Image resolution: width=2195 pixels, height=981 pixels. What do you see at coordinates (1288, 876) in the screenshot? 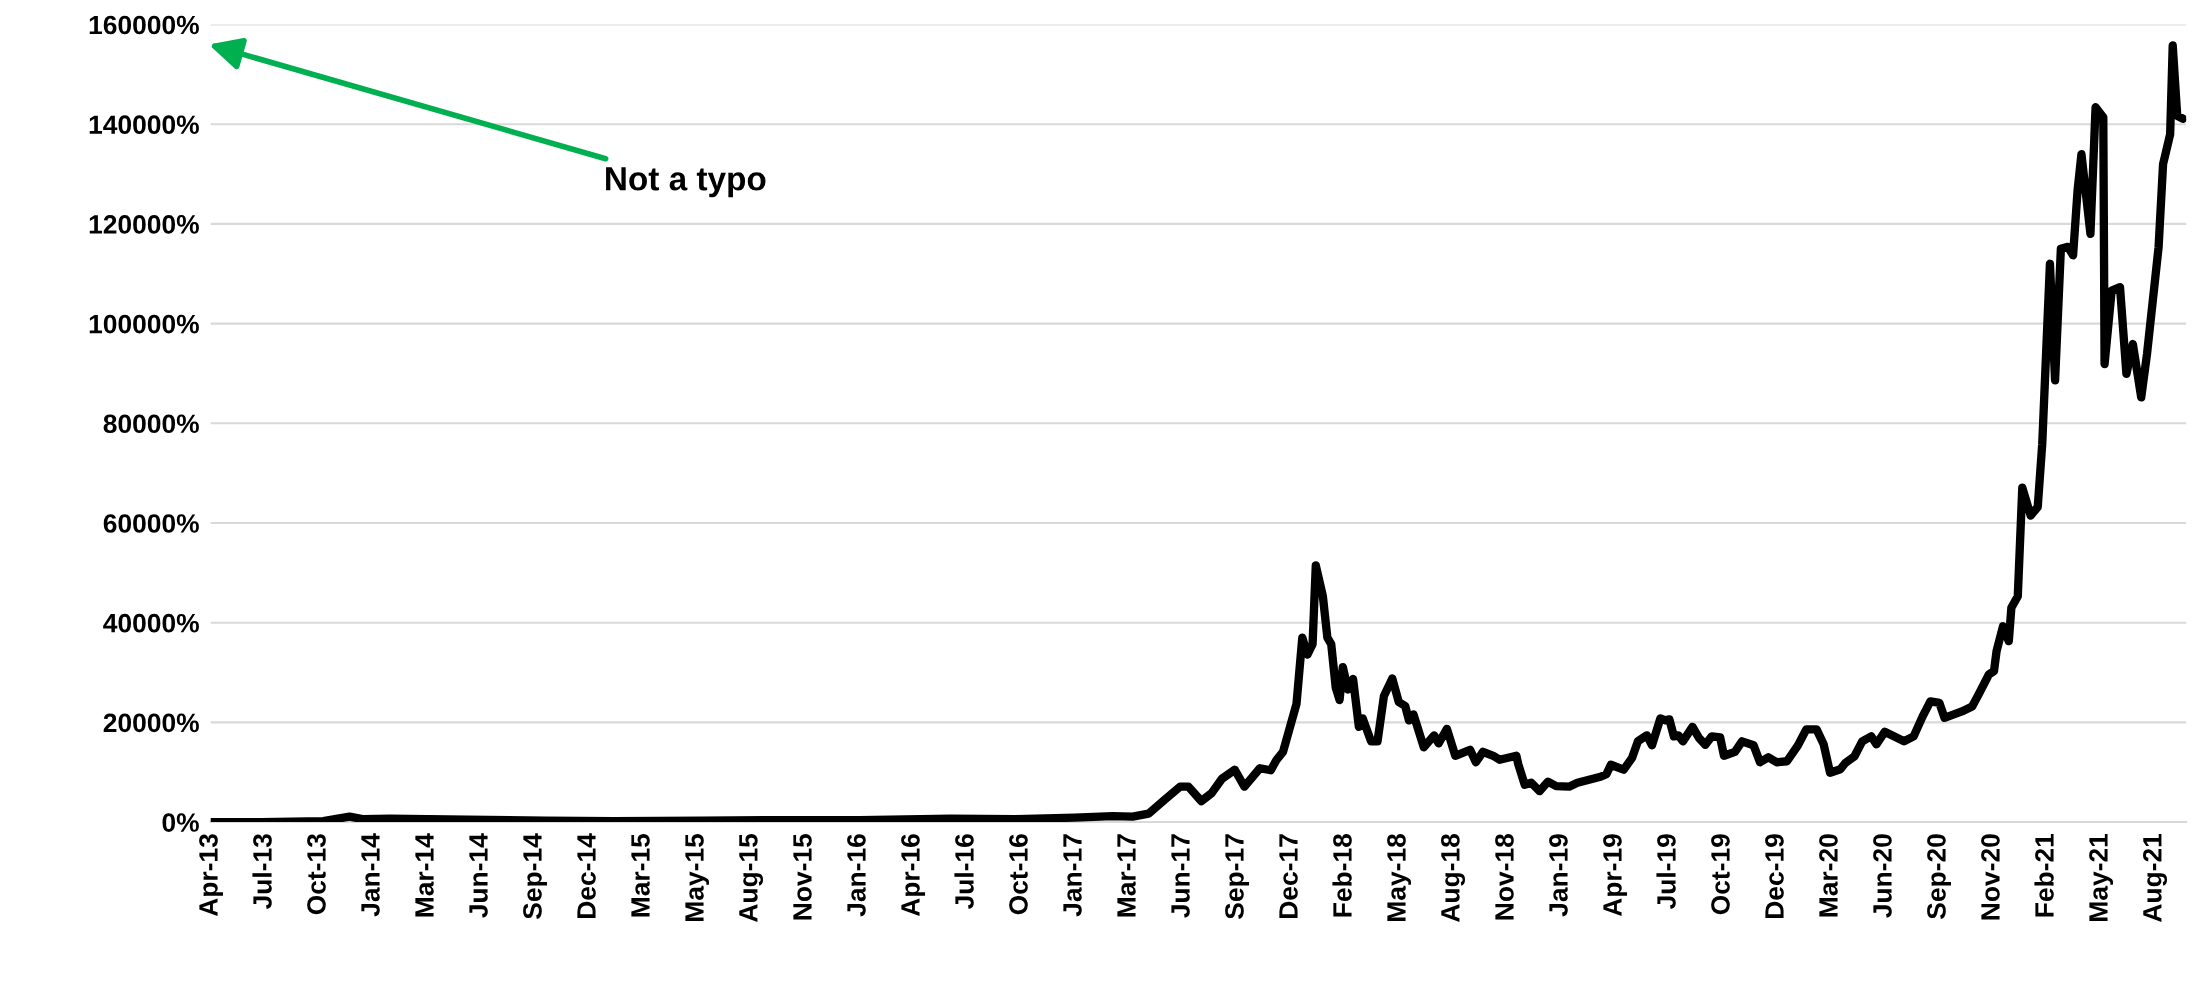
I see `x-tick-label: Dec-17` at bounding box center [1288, 876].